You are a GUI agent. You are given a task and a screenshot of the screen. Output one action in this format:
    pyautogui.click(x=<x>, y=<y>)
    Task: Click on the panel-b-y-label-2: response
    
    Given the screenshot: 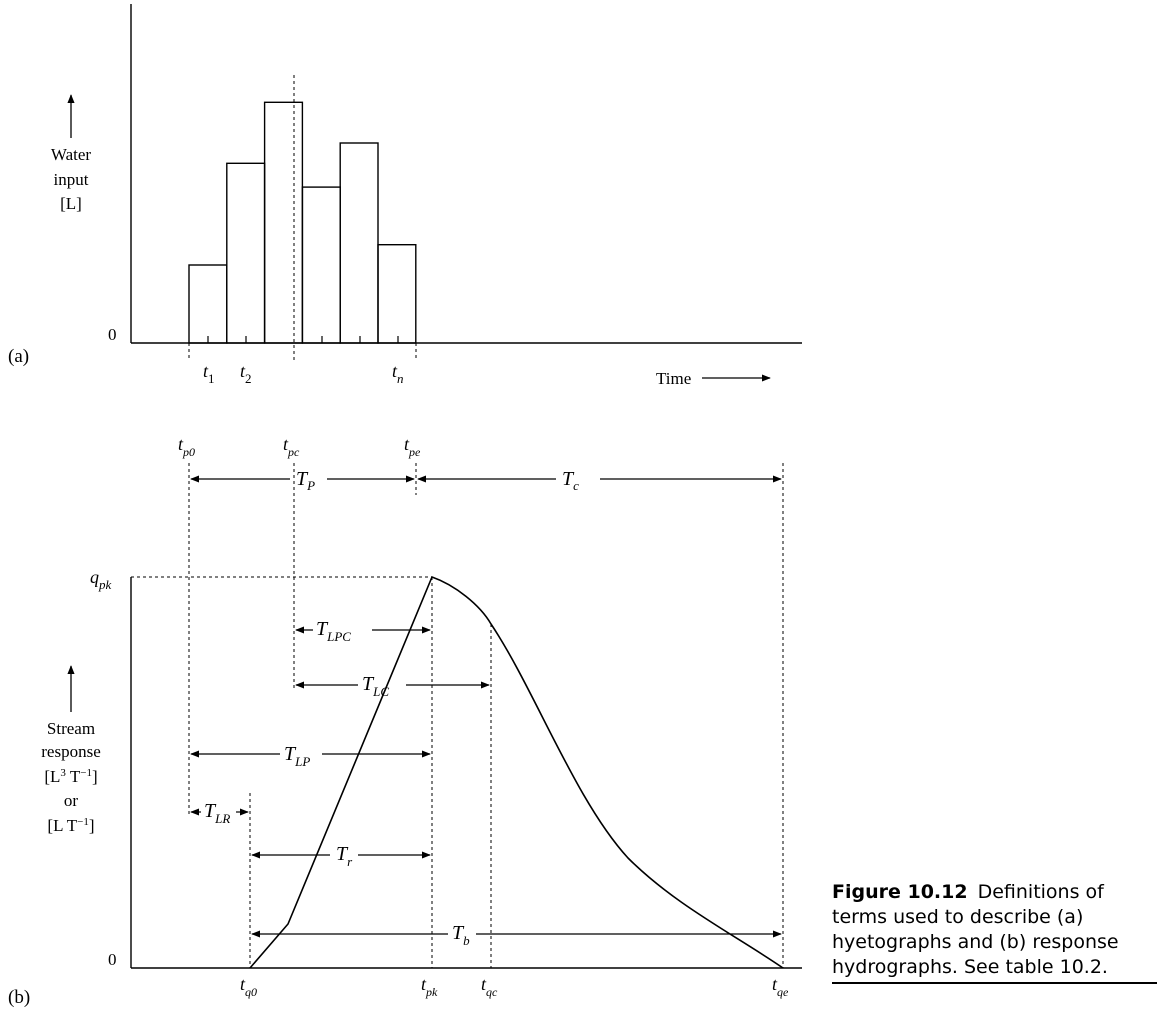 What is the action you would take?
    pyautogui.click(x=70, y=751)
    